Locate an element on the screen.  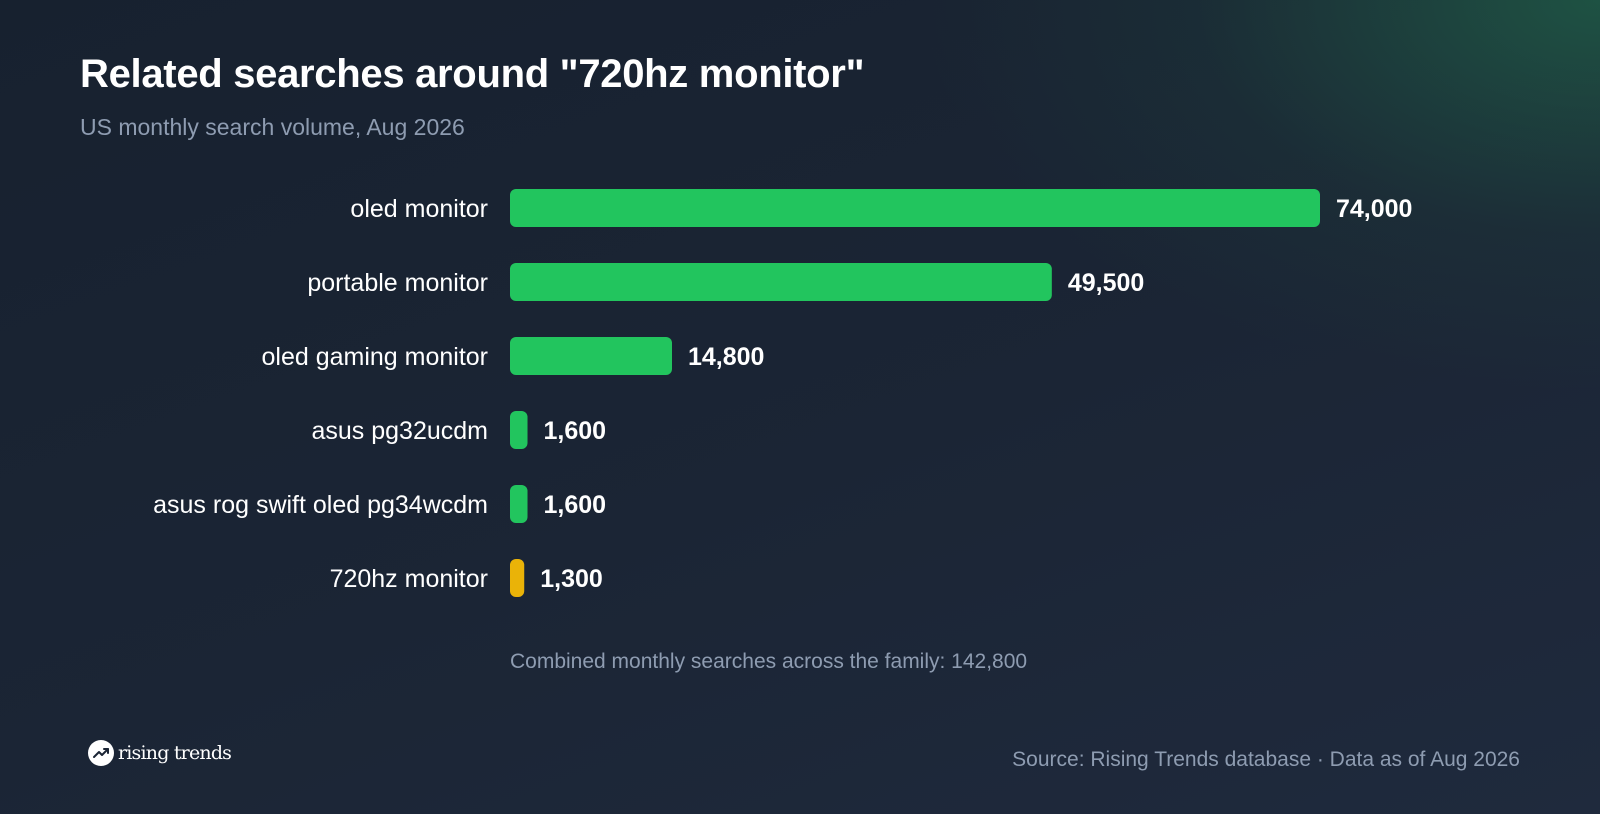
value-label-oled-monitor: 74,000 is located at coordinates (1374, 209).